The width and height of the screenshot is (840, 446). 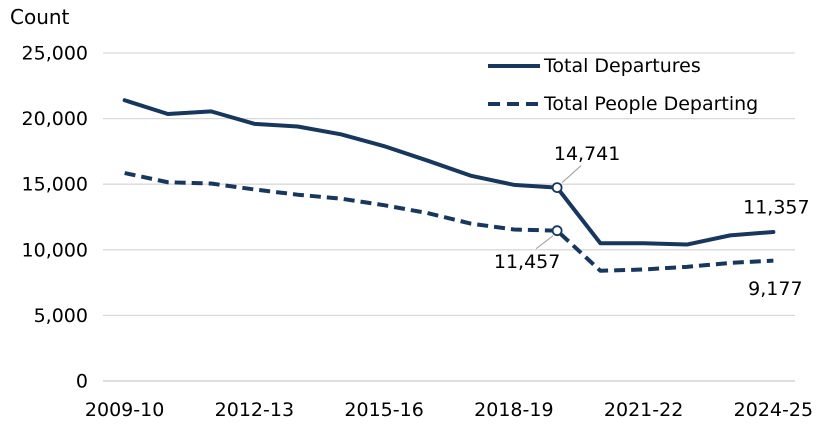 What do you see at coordinates (775, 289) in the screenshot?
I see `data-label-9-177: 9,177` at bounding box center [775, 289].